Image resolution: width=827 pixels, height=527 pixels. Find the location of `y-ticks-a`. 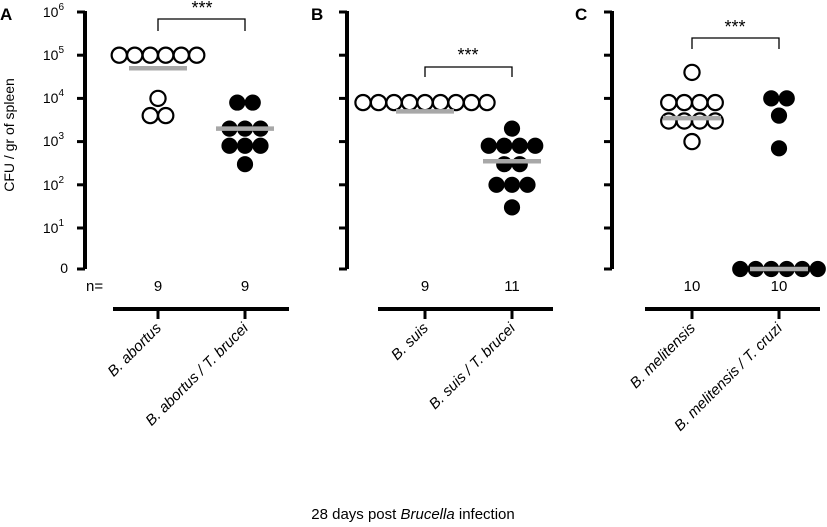

y-ticks-a is located at coordinates (81, 140).